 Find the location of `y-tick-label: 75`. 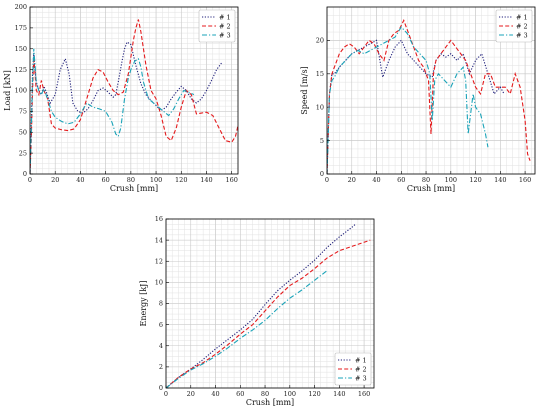

y-tick-label: 75 is located at coordinates (23, 112).